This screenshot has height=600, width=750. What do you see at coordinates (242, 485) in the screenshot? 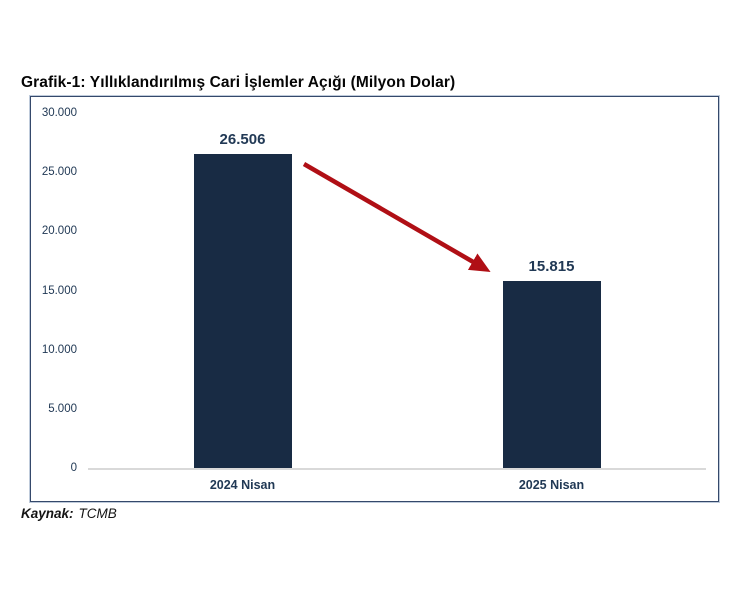
I see `x-category-label: 2024 Nisan` at bounding box center [242, 485].